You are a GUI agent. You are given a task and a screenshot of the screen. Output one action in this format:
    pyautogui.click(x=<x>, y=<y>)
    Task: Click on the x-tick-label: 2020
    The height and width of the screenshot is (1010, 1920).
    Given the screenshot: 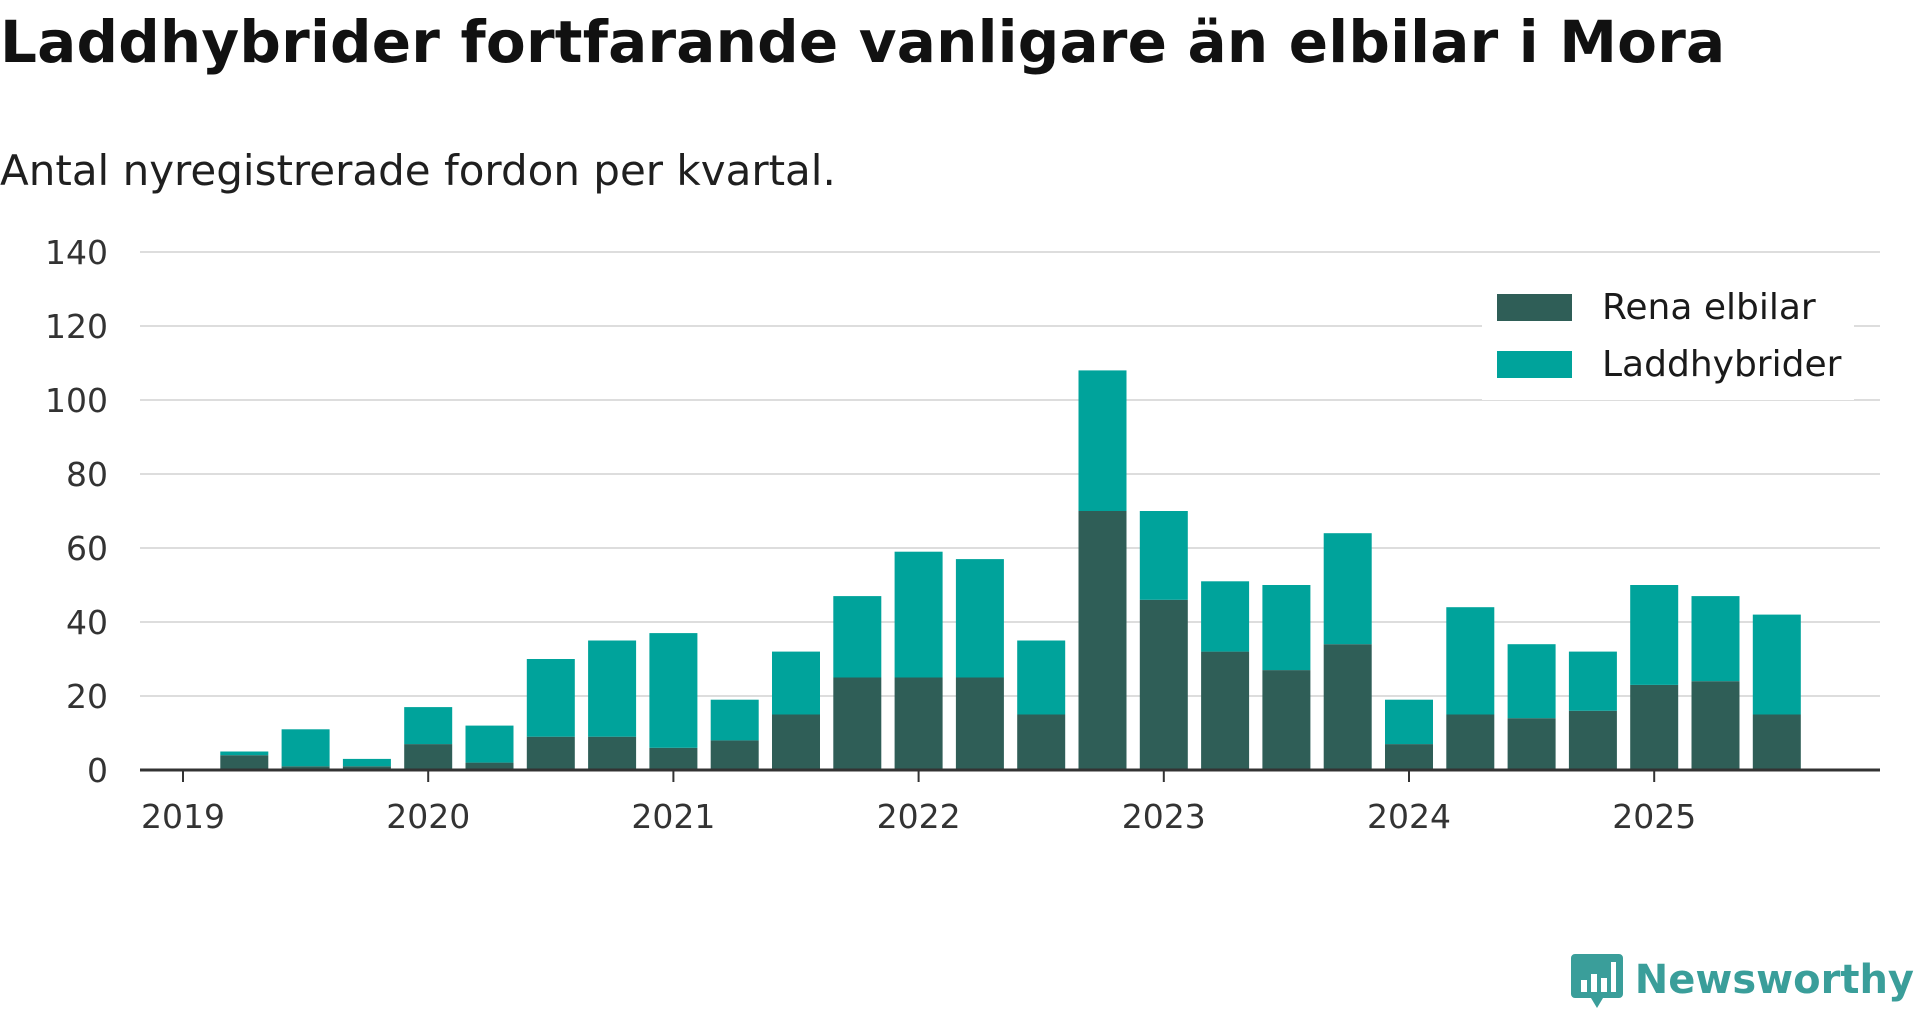 What is the action you would take?
    pyautogui.click(x=428, y=816)
    